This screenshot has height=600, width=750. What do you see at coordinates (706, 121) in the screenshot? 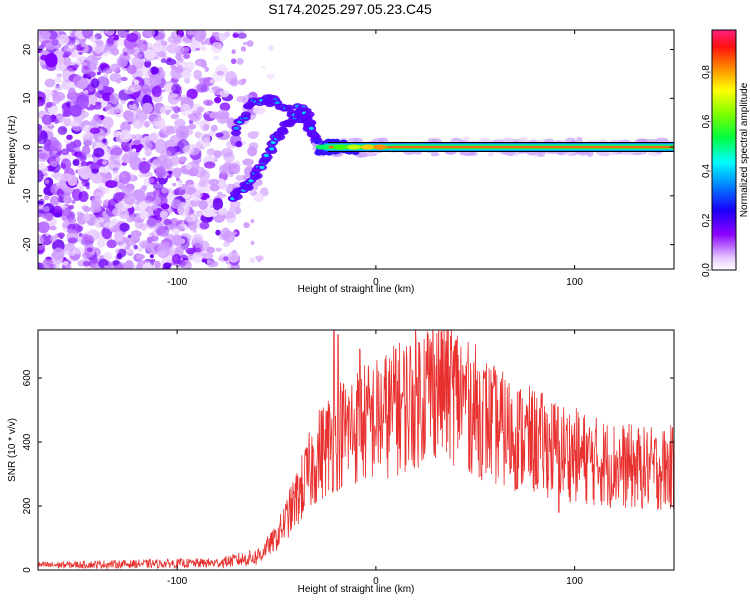
I see `colorbar-tick-label: 0.6` at bounding box center [706, 121].